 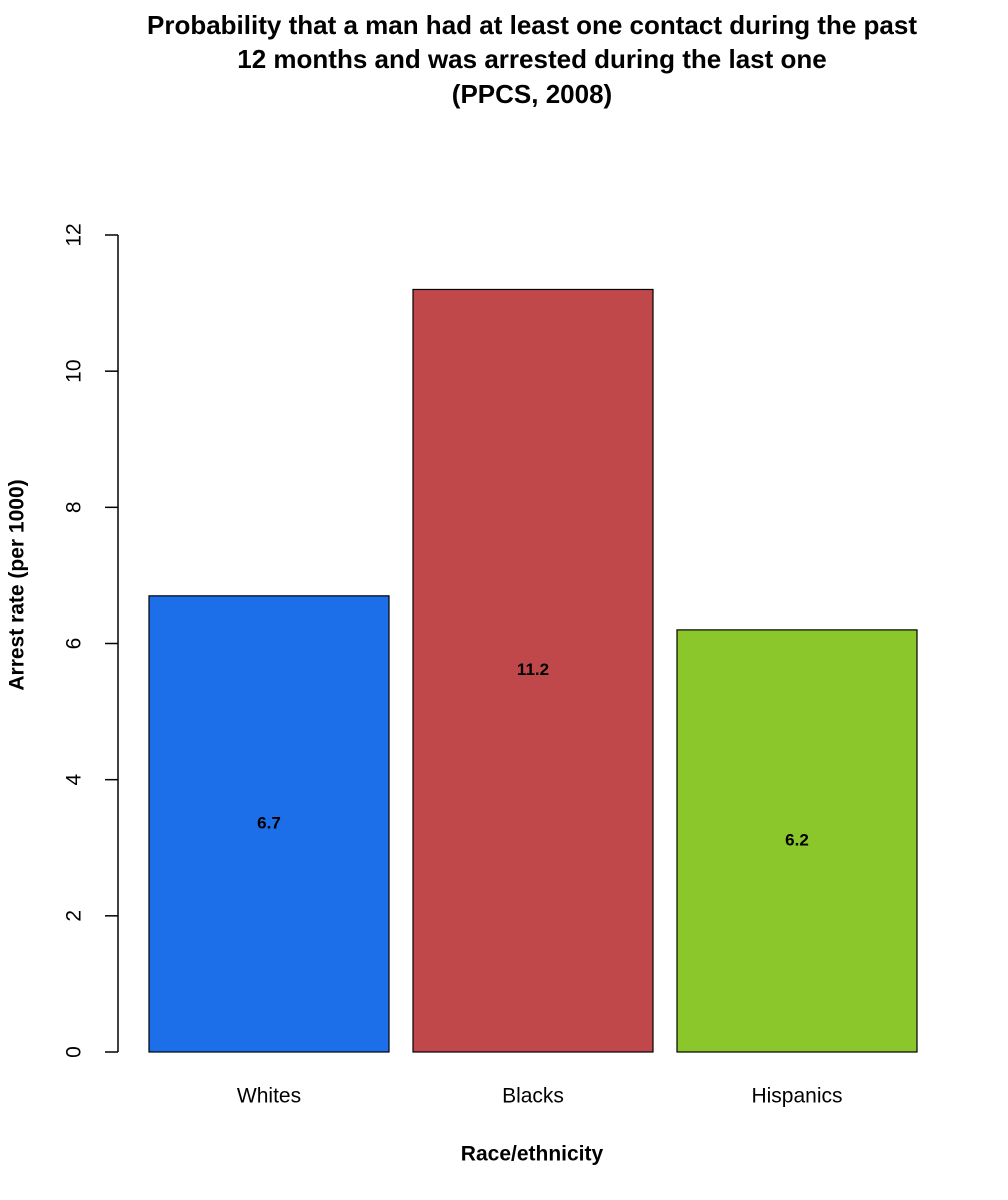 What do you see at coordinates (74, 370) in the screenshot?
I see `y-tick-label: 10` at bounding box center [74, 370].